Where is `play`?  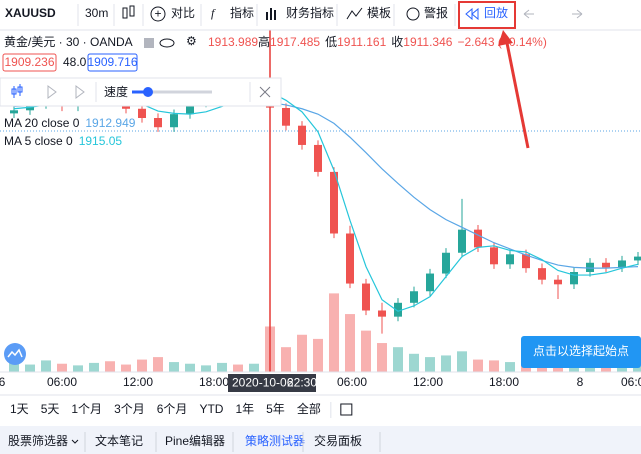 play is located at coordinates (52, 92).